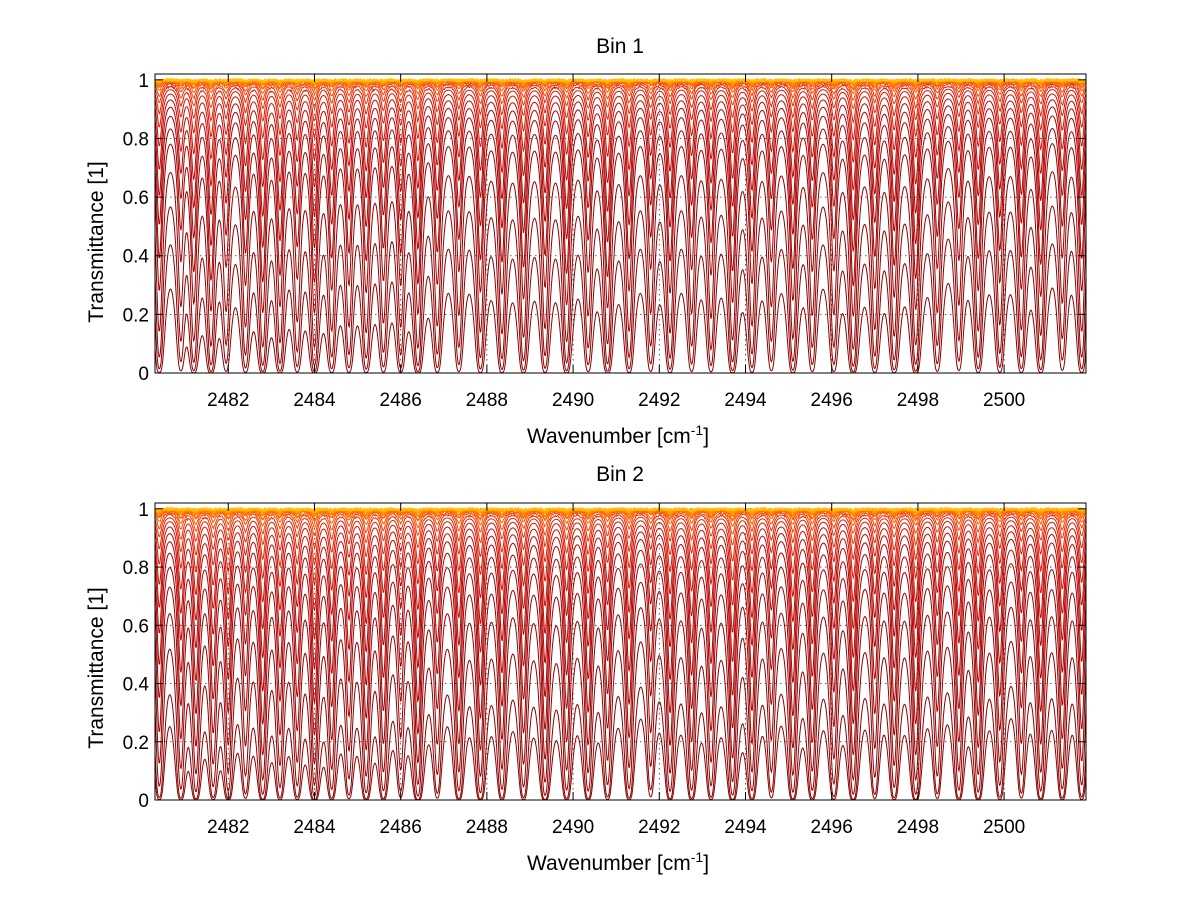  Describe the element at coordinates (620, 46) in the screenshot. I see `chart-title: Bin 1` at that location.